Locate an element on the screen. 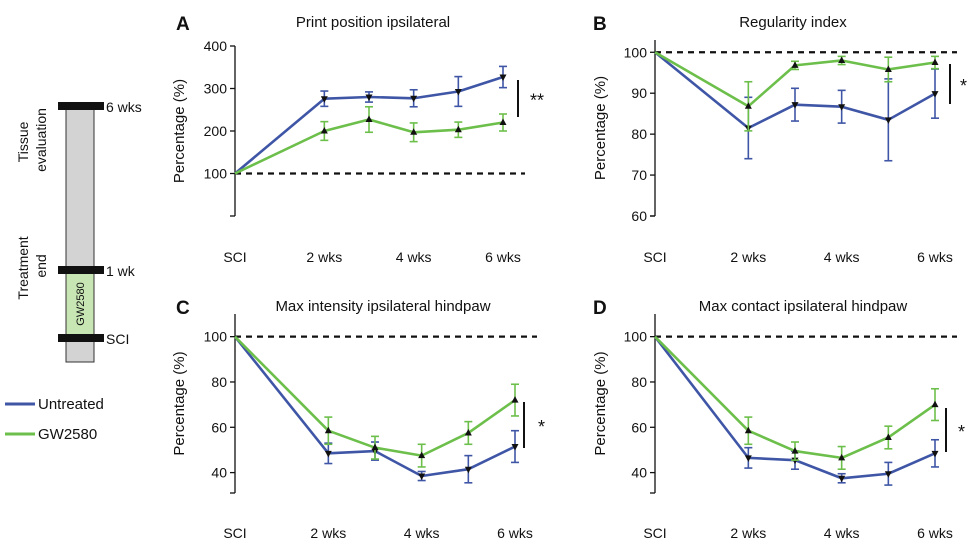 The width and height of the screenshot is (968, 550). legend: Untreated GW2580 is located at coordinates (54, 419).